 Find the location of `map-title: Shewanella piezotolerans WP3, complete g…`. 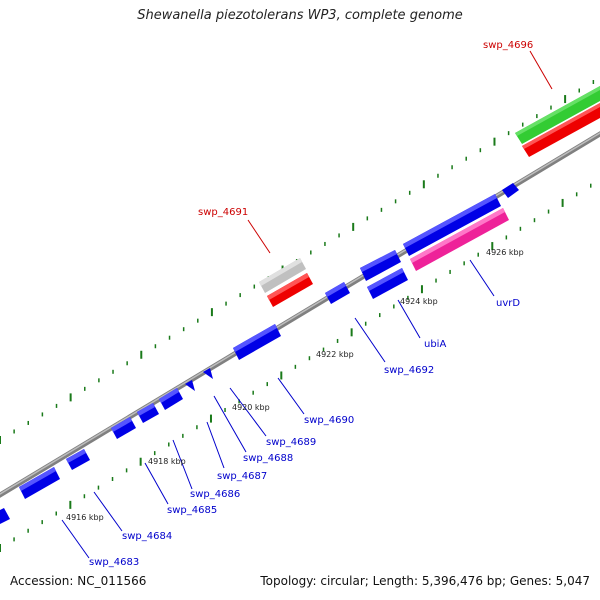

map-title: Shewanella piezotolerans WP3, complete g… is located at coordinates (300, 15).